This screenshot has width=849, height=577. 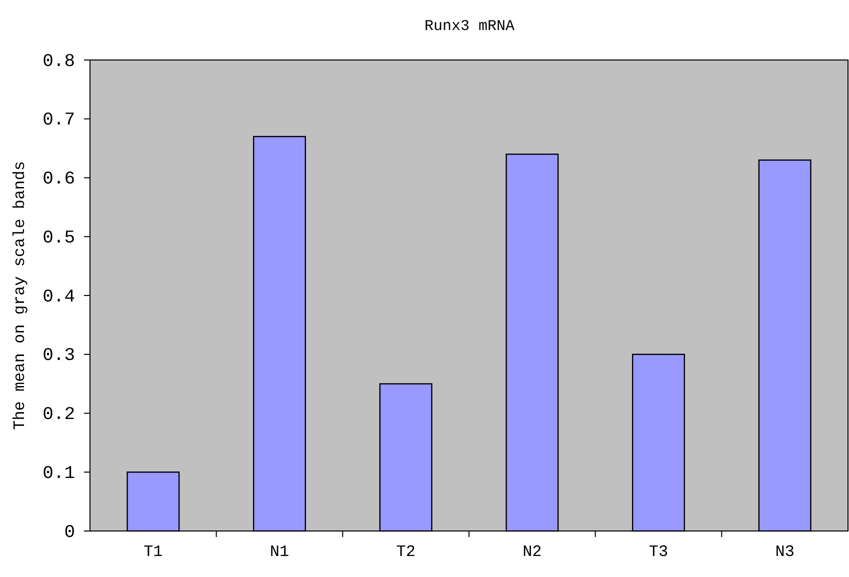 What do you see at coordinates (69, 532) in the screenshot?
I see `y-tick-label: 0` at bounding box center [69, 532].